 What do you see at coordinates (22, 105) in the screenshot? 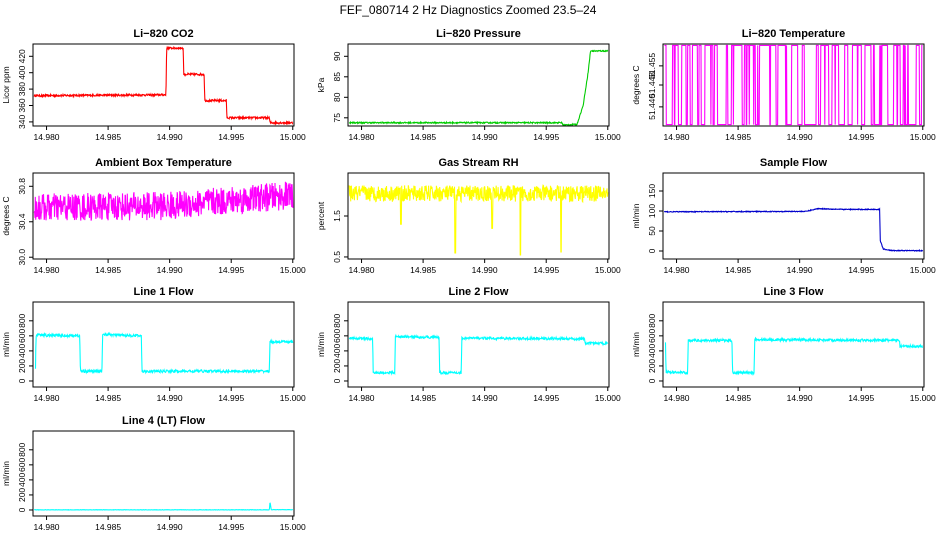
I see `y-tick-label: 360` at bounding box center [22, 105].